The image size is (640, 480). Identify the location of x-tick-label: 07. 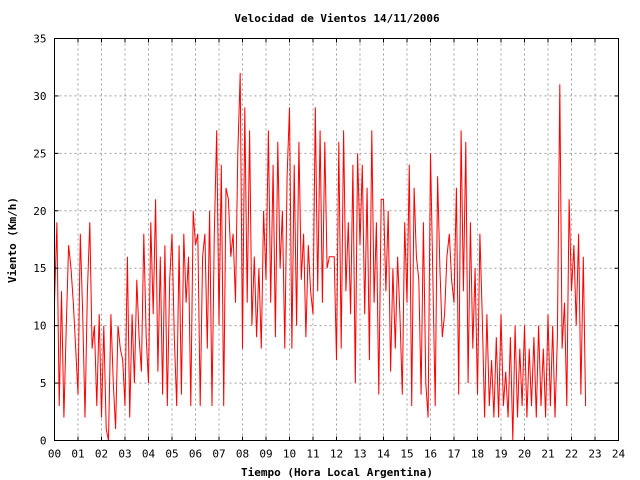
(218, 454).